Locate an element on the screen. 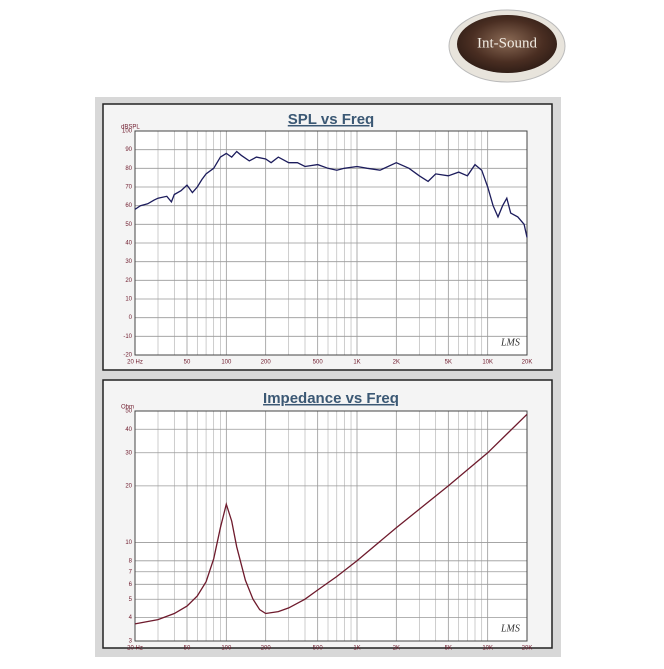  logo-text: Int-Sound is located at coordinates (507, 43).